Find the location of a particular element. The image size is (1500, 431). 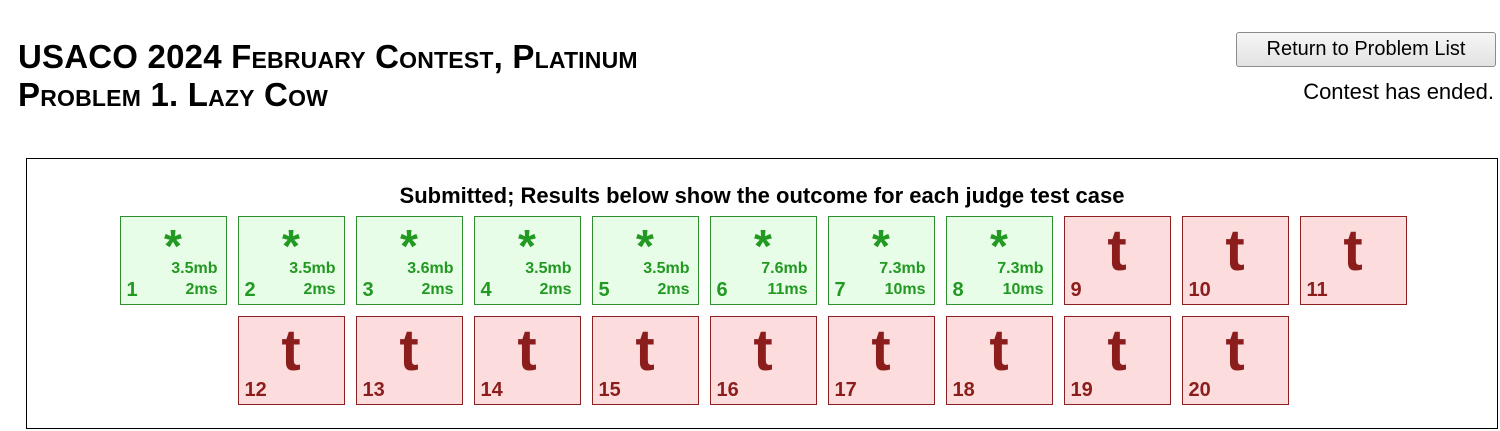

test-case-number: 16 is located at coordinates (727, 390).